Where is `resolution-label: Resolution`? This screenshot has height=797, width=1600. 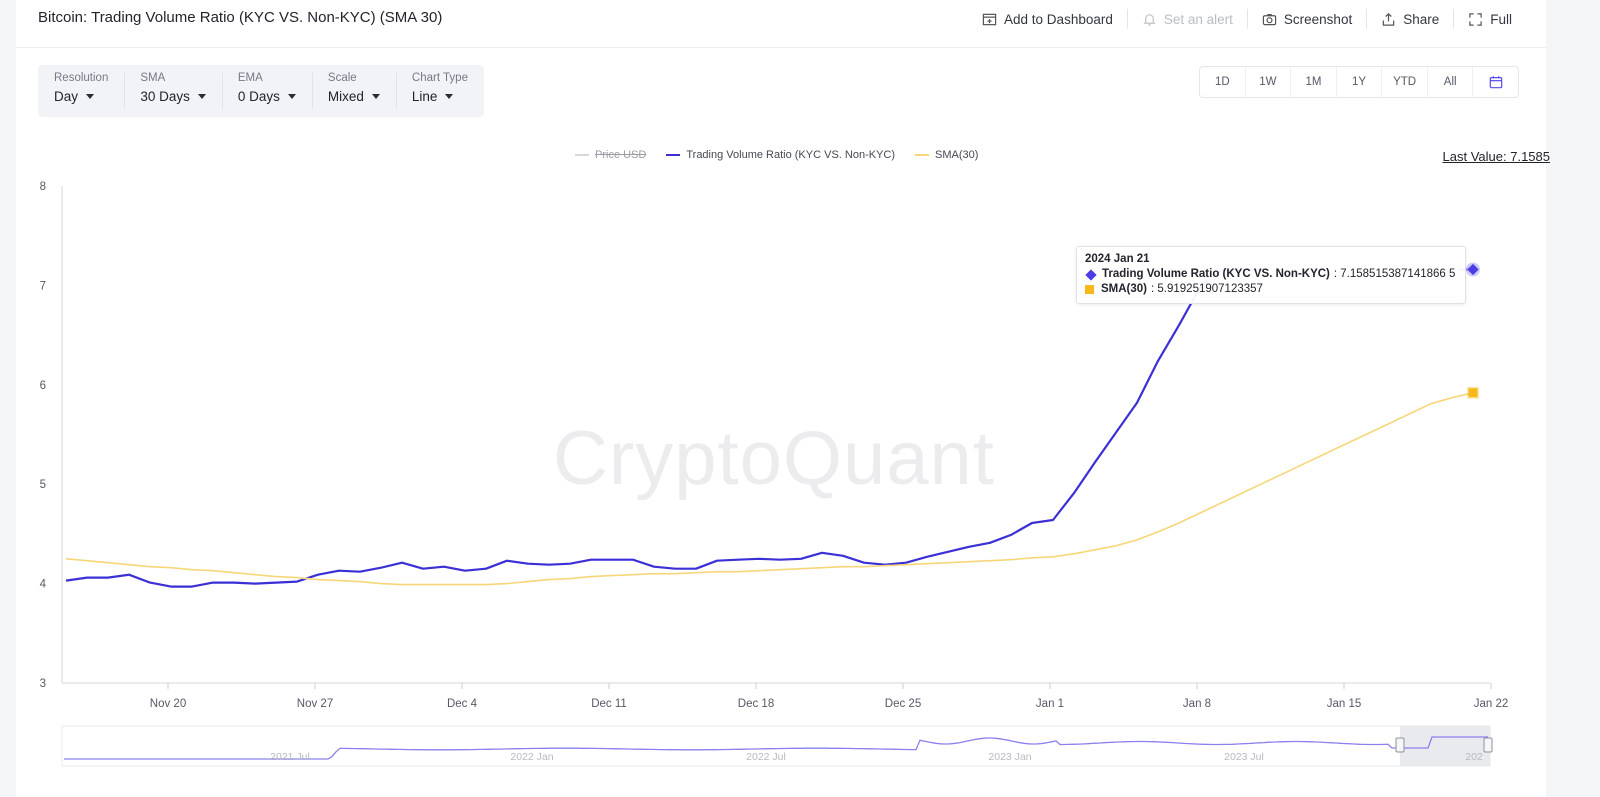
resolution-label: Resolution is located at coordinates (81, 78).